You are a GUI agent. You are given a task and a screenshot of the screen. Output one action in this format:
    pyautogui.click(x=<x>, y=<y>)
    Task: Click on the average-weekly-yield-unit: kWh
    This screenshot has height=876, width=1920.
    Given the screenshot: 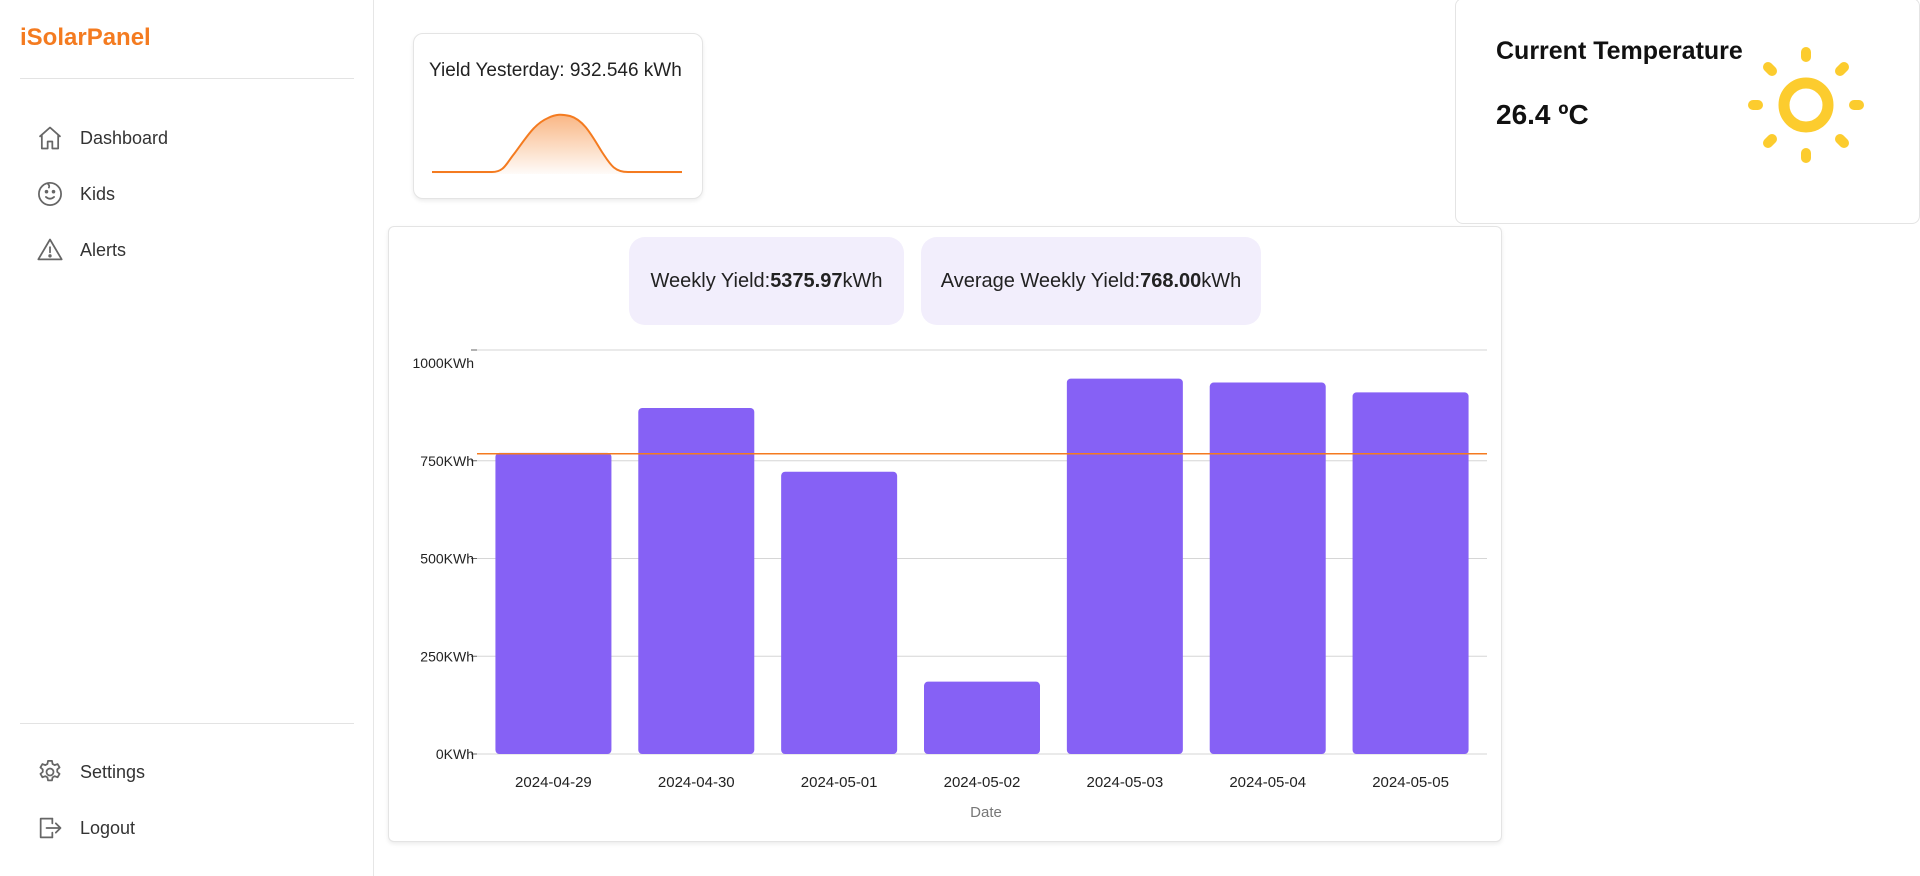 What is the action you would take?
    pyautogui.click(x=1221, y=280)
    